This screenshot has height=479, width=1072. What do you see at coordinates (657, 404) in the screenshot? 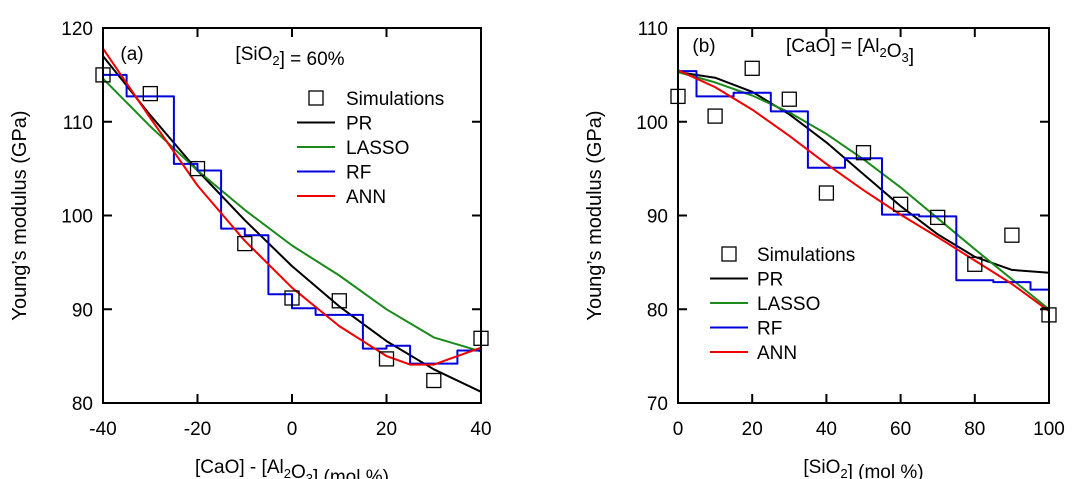
I see `y-tick-label: 70` at bounding box center [657, 404].